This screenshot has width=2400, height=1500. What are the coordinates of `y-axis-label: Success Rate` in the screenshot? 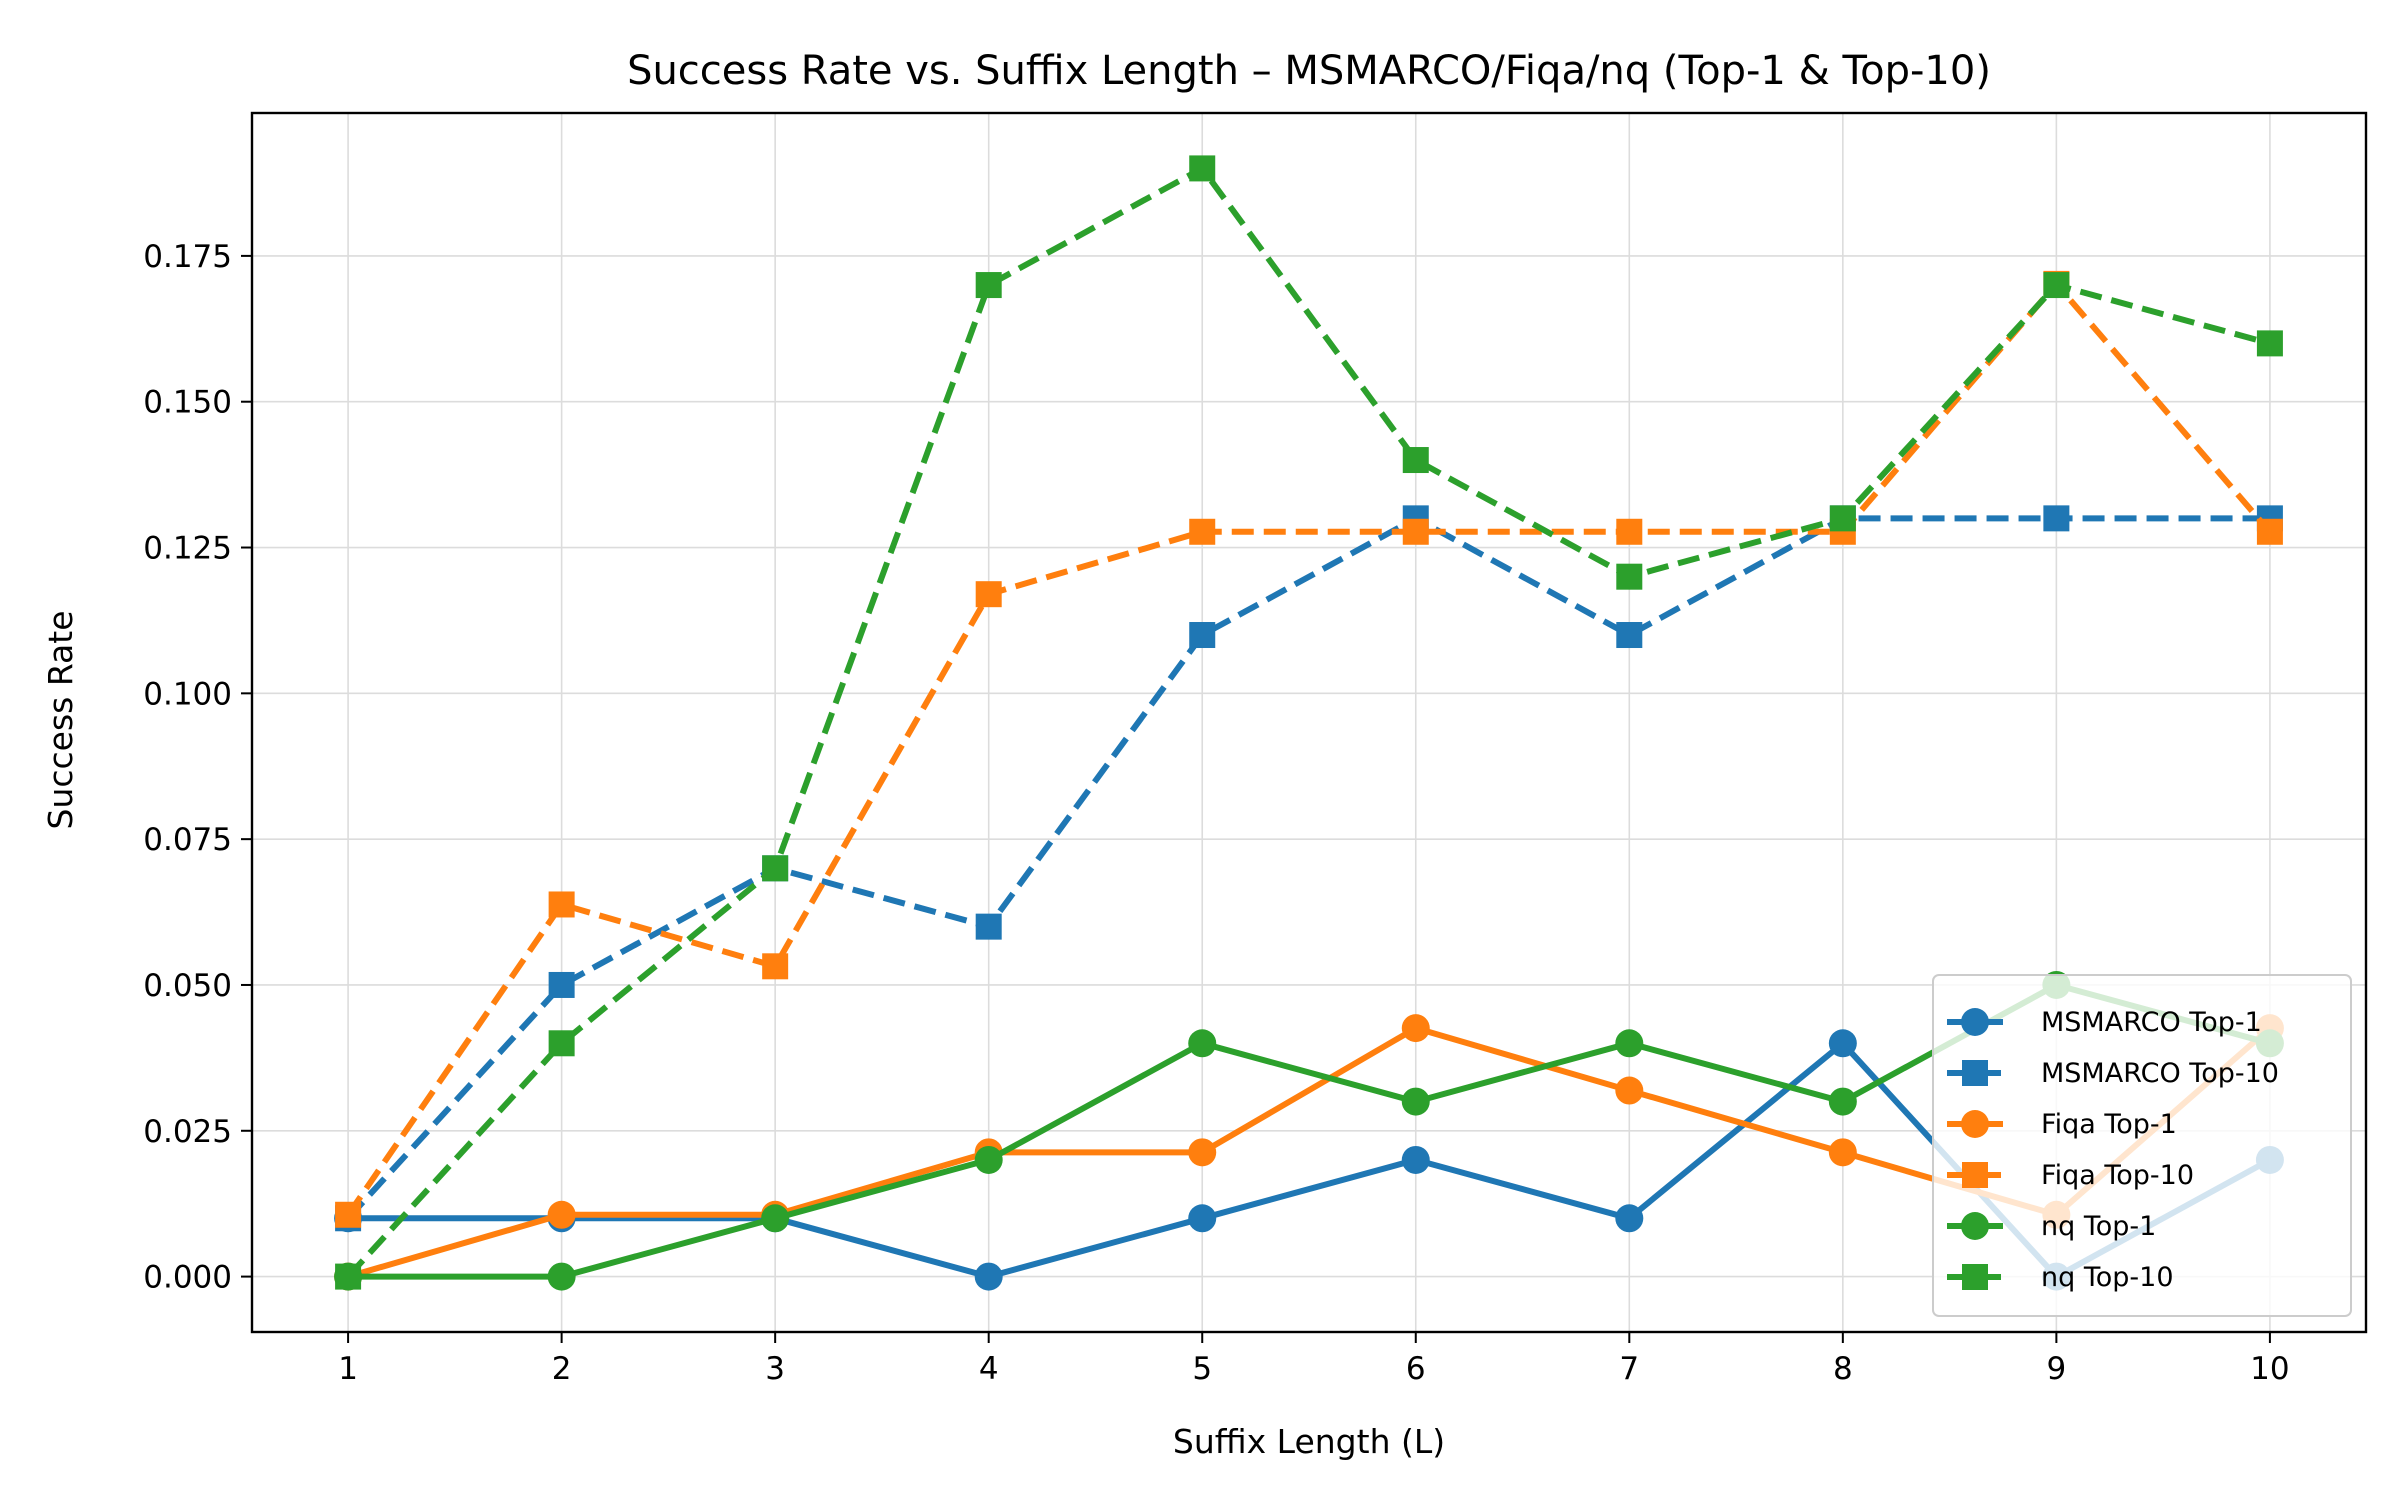 It's located at (60, 720).